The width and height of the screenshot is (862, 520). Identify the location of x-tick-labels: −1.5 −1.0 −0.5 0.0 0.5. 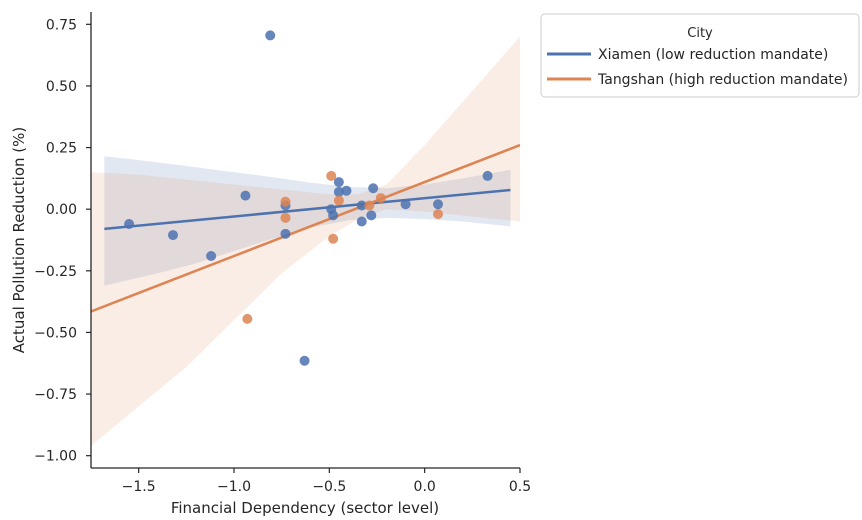
(326, 481).